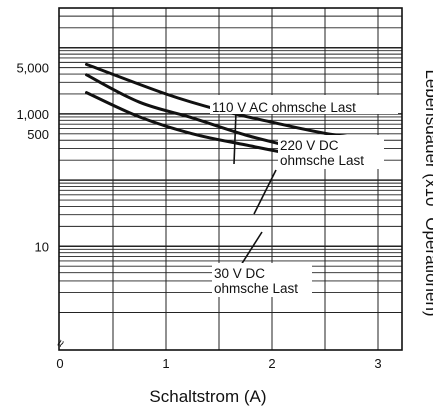  What do you see at coordinates (271, 363) in the screenshot?
I see `x-tick-label: 2` at bounding box center [271, 363].